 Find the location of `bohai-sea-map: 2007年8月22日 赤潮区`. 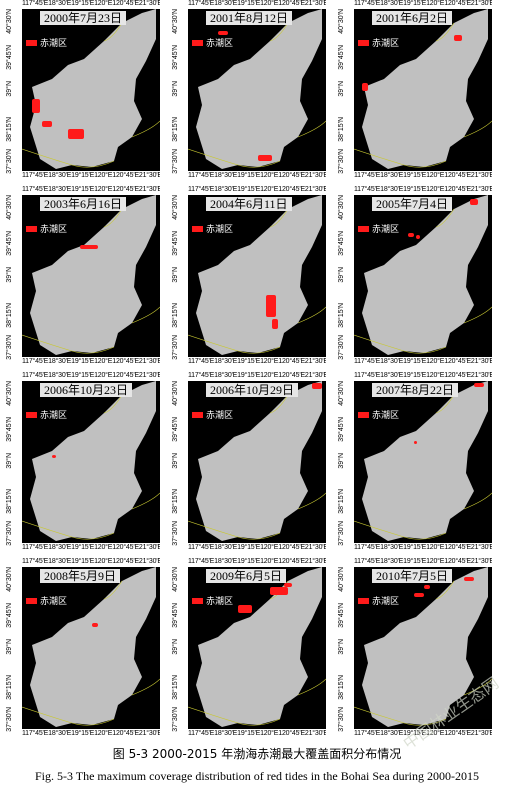

bohai-sea-map: 2007年8月22日 赤潮区 is located at coordinates (423, 462).